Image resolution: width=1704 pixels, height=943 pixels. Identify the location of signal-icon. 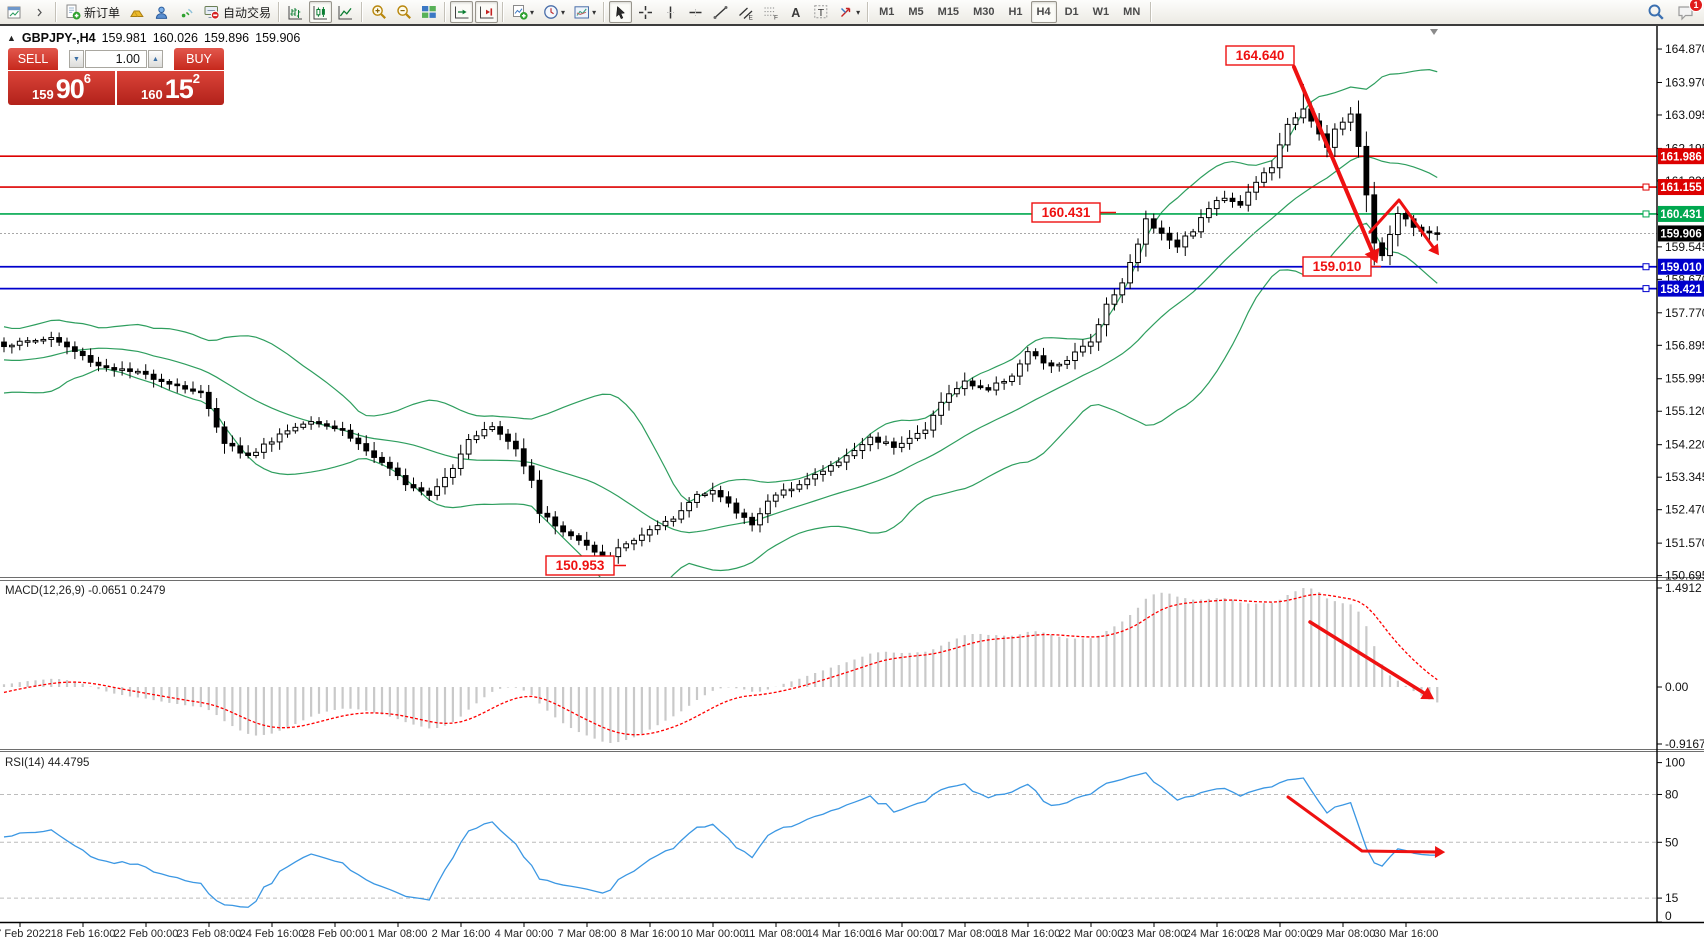
(186, 12).